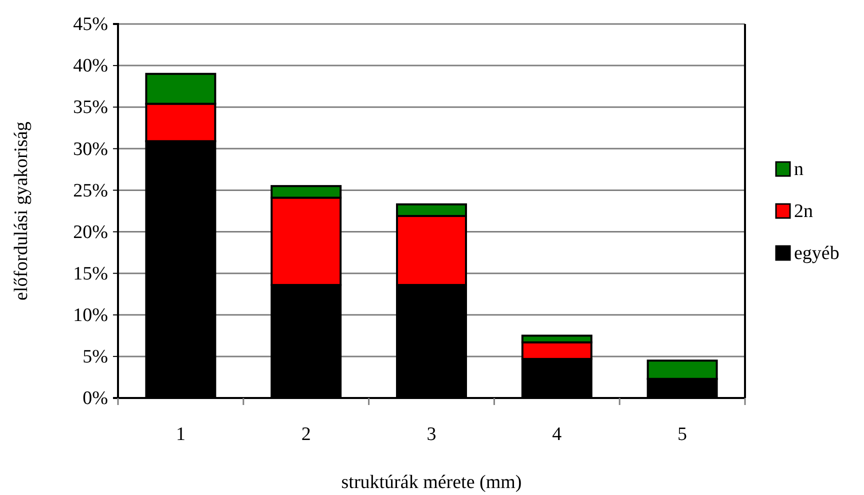  Describe the element at coordinates (431, 482) in the screenshot. I see `x-axis-title: struktúrák mérete (mm)` at that location.